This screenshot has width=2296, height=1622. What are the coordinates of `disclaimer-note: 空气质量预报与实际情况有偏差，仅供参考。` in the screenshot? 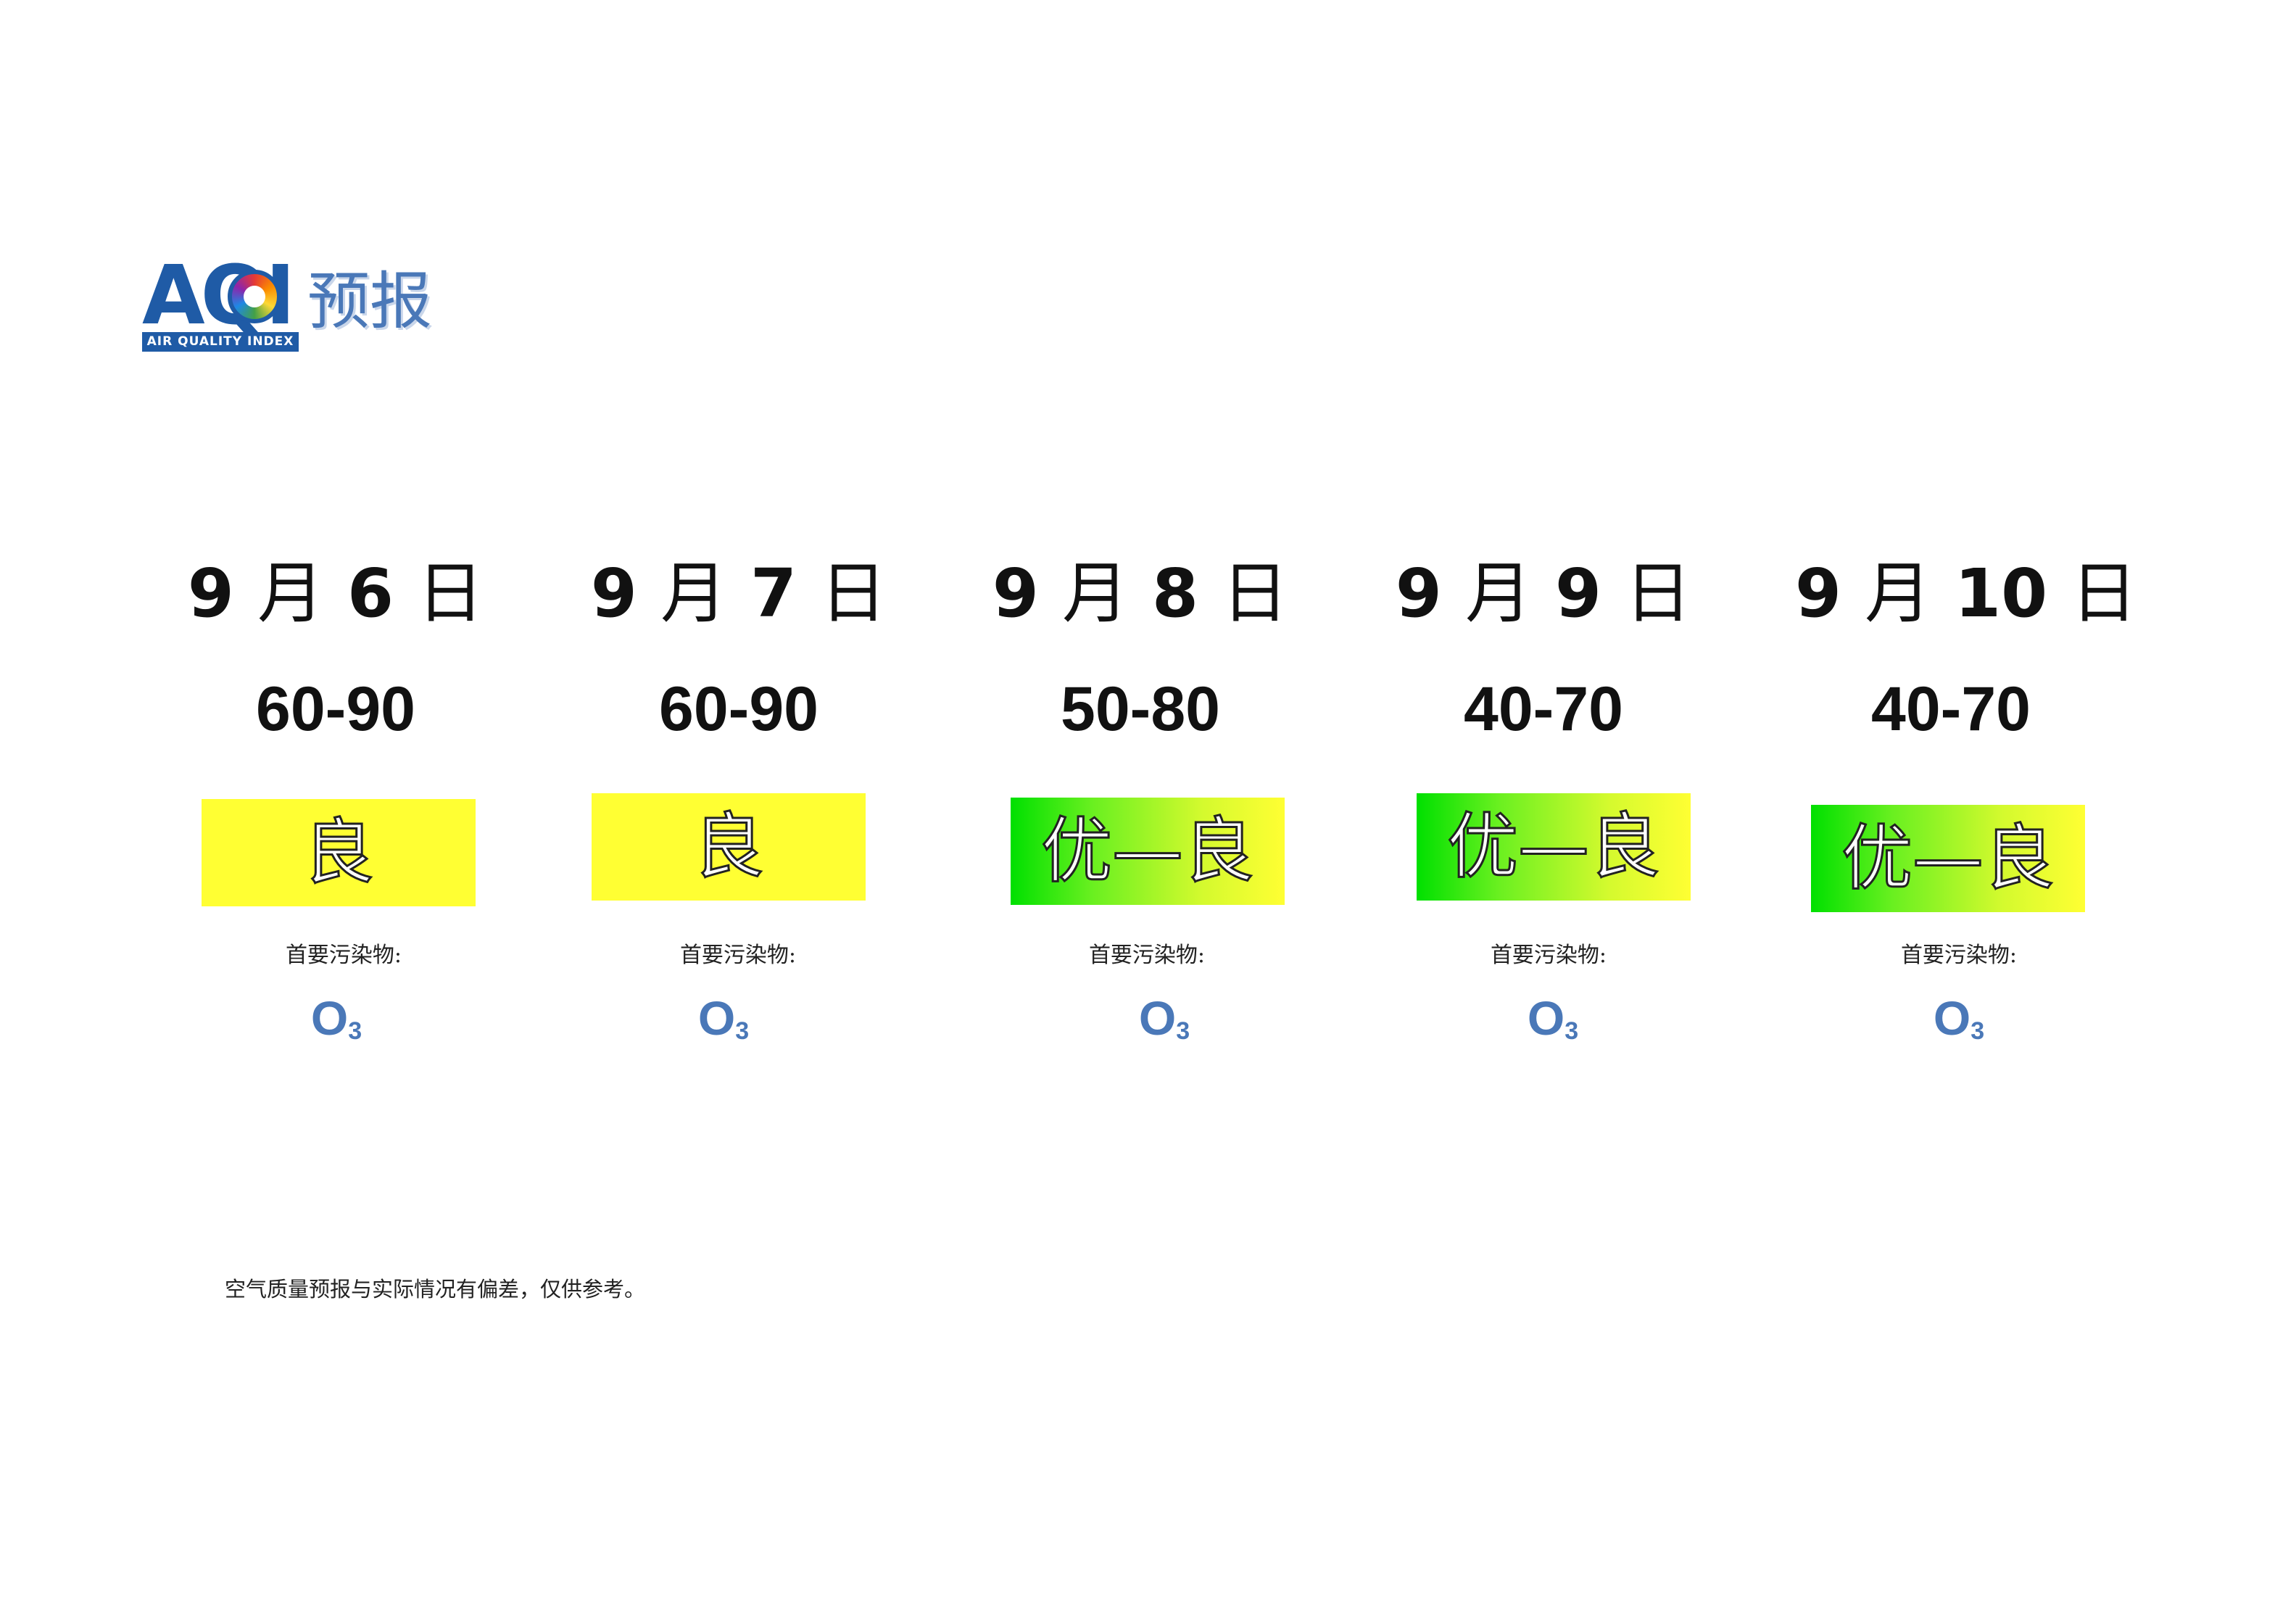 It's located at (435, 1289).